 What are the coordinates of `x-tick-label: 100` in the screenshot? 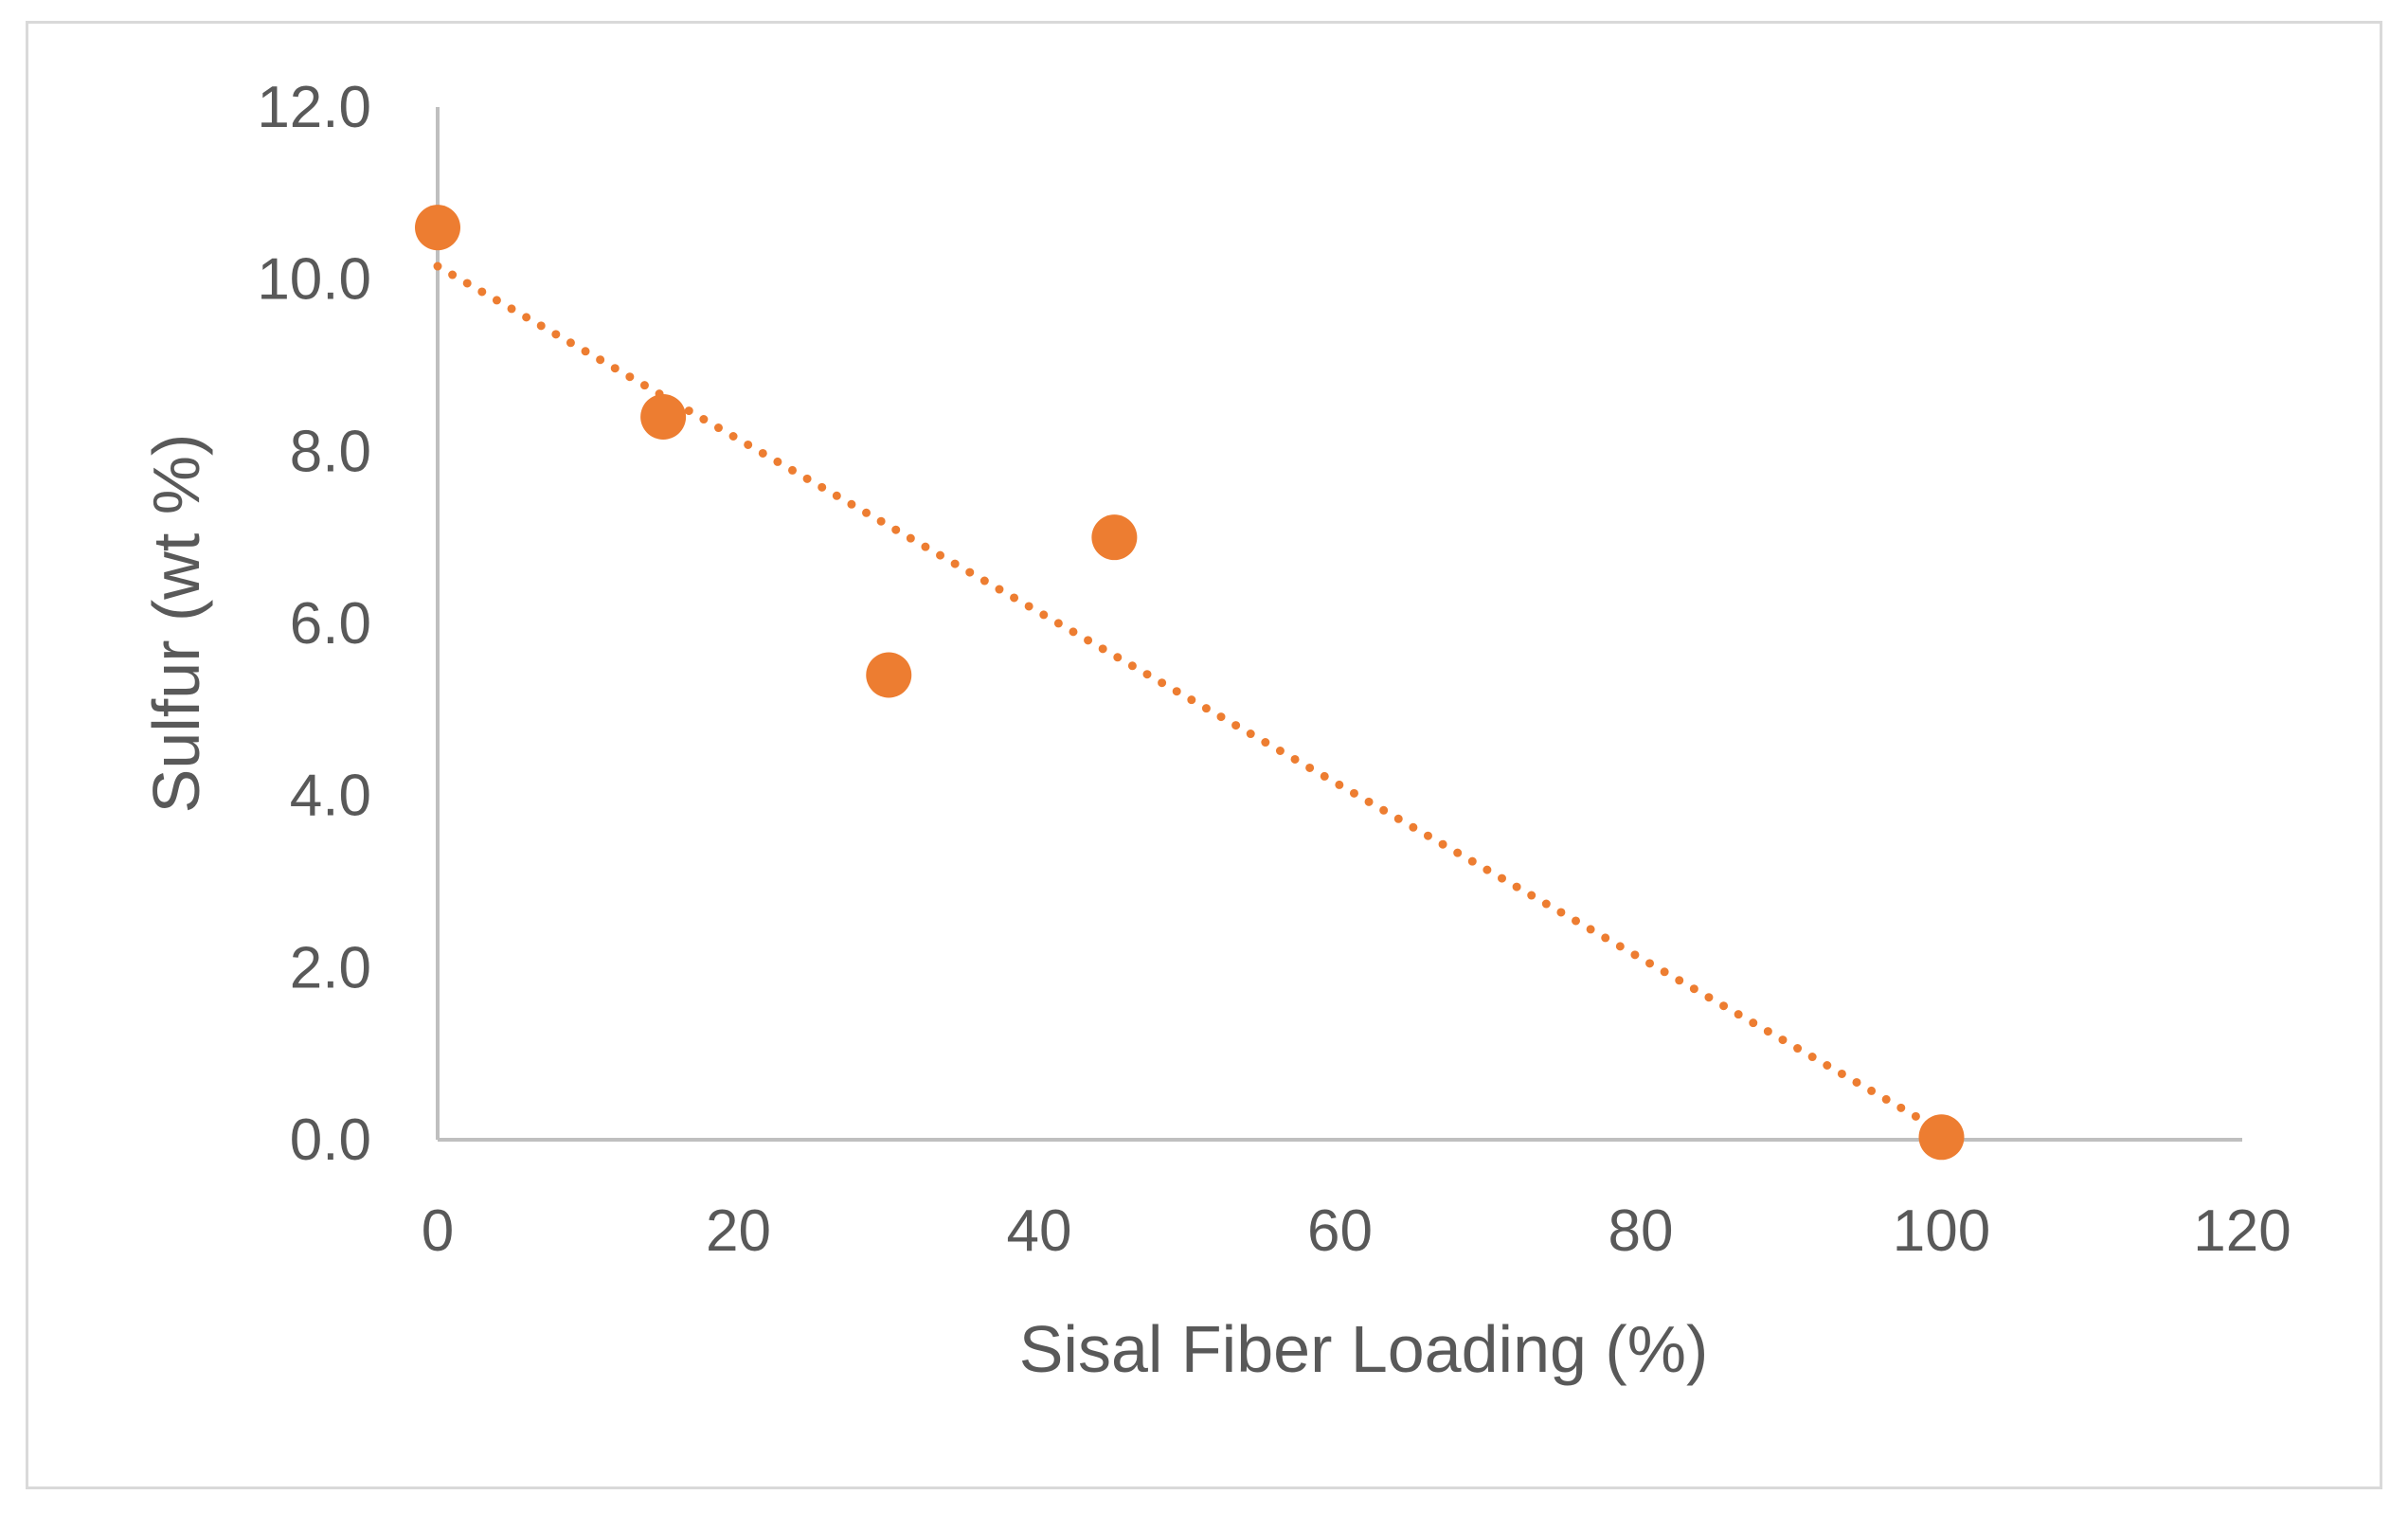 It's located at (1941, 1231).